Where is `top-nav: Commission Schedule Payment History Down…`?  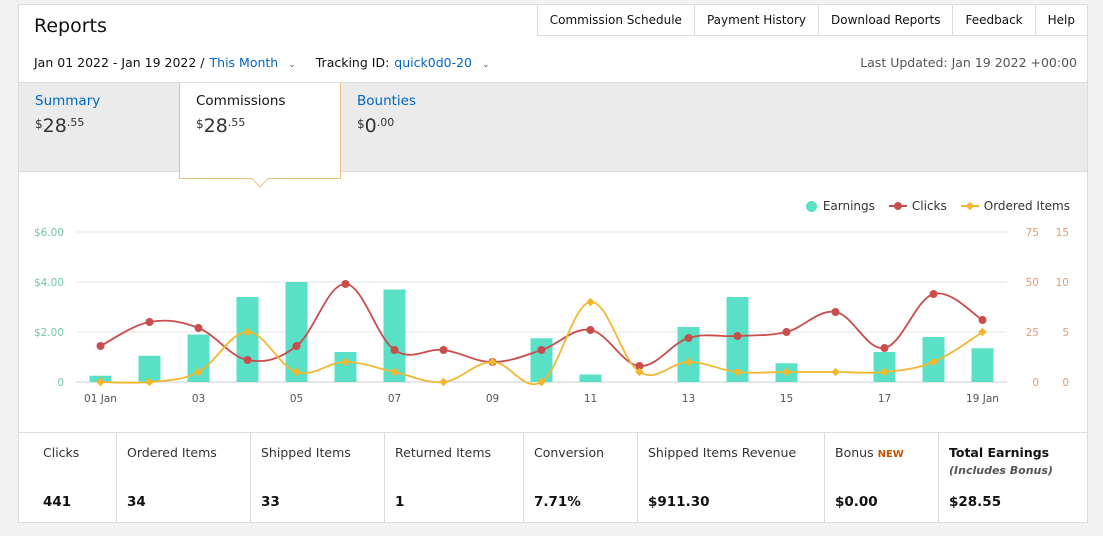
top-nav: Commission Schedule Payment History Down… is located at coordinates (811, 20).